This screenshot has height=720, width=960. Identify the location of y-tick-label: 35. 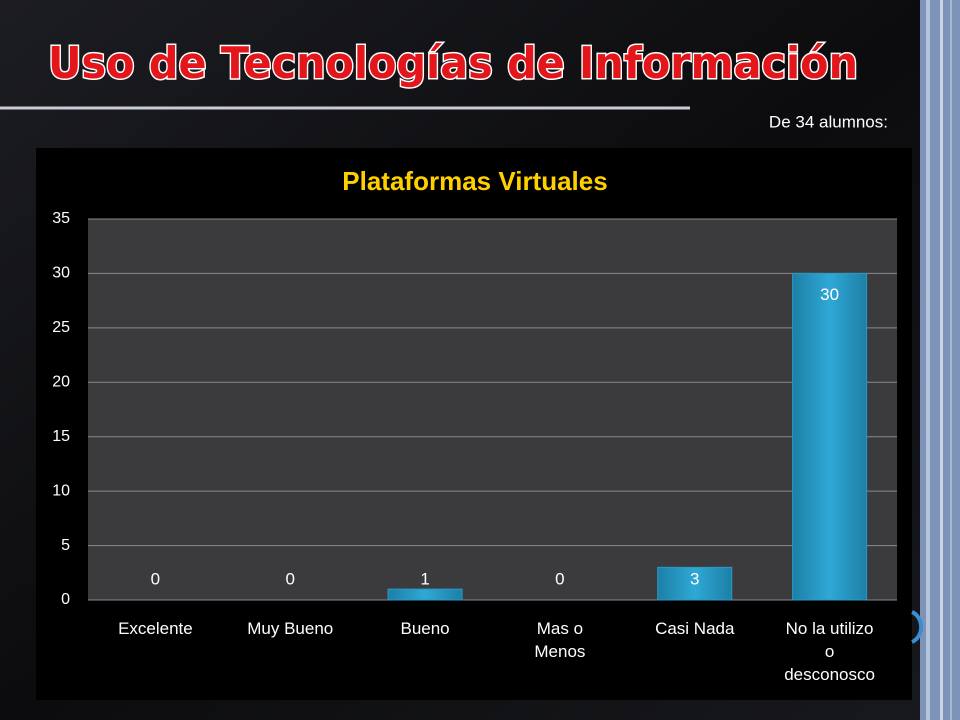
(61, 218).